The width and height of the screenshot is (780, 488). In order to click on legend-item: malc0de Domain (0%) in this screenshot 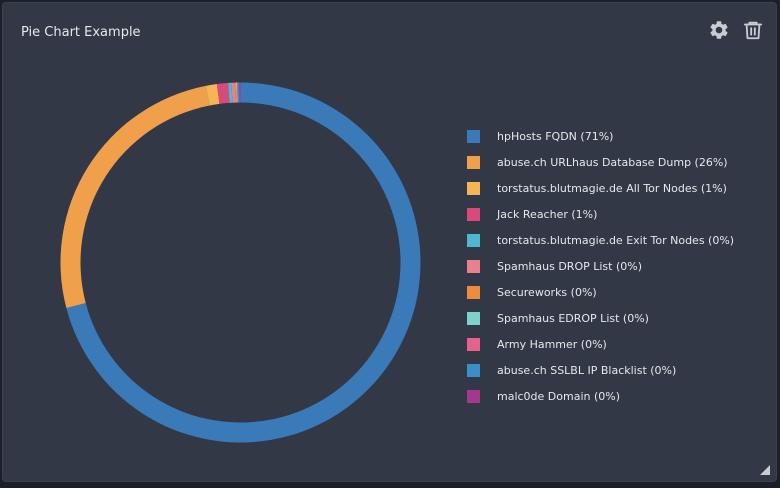, I will do `click(600, 396)`.